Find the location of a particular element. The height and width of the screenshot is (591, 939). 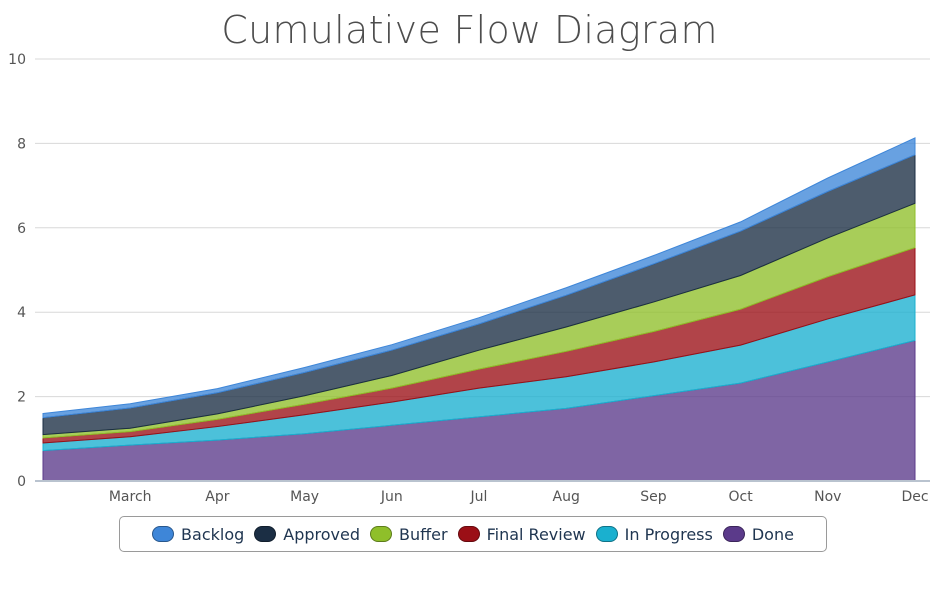

legend-label-backlog: Backlog is located at coordinates (213, 534).